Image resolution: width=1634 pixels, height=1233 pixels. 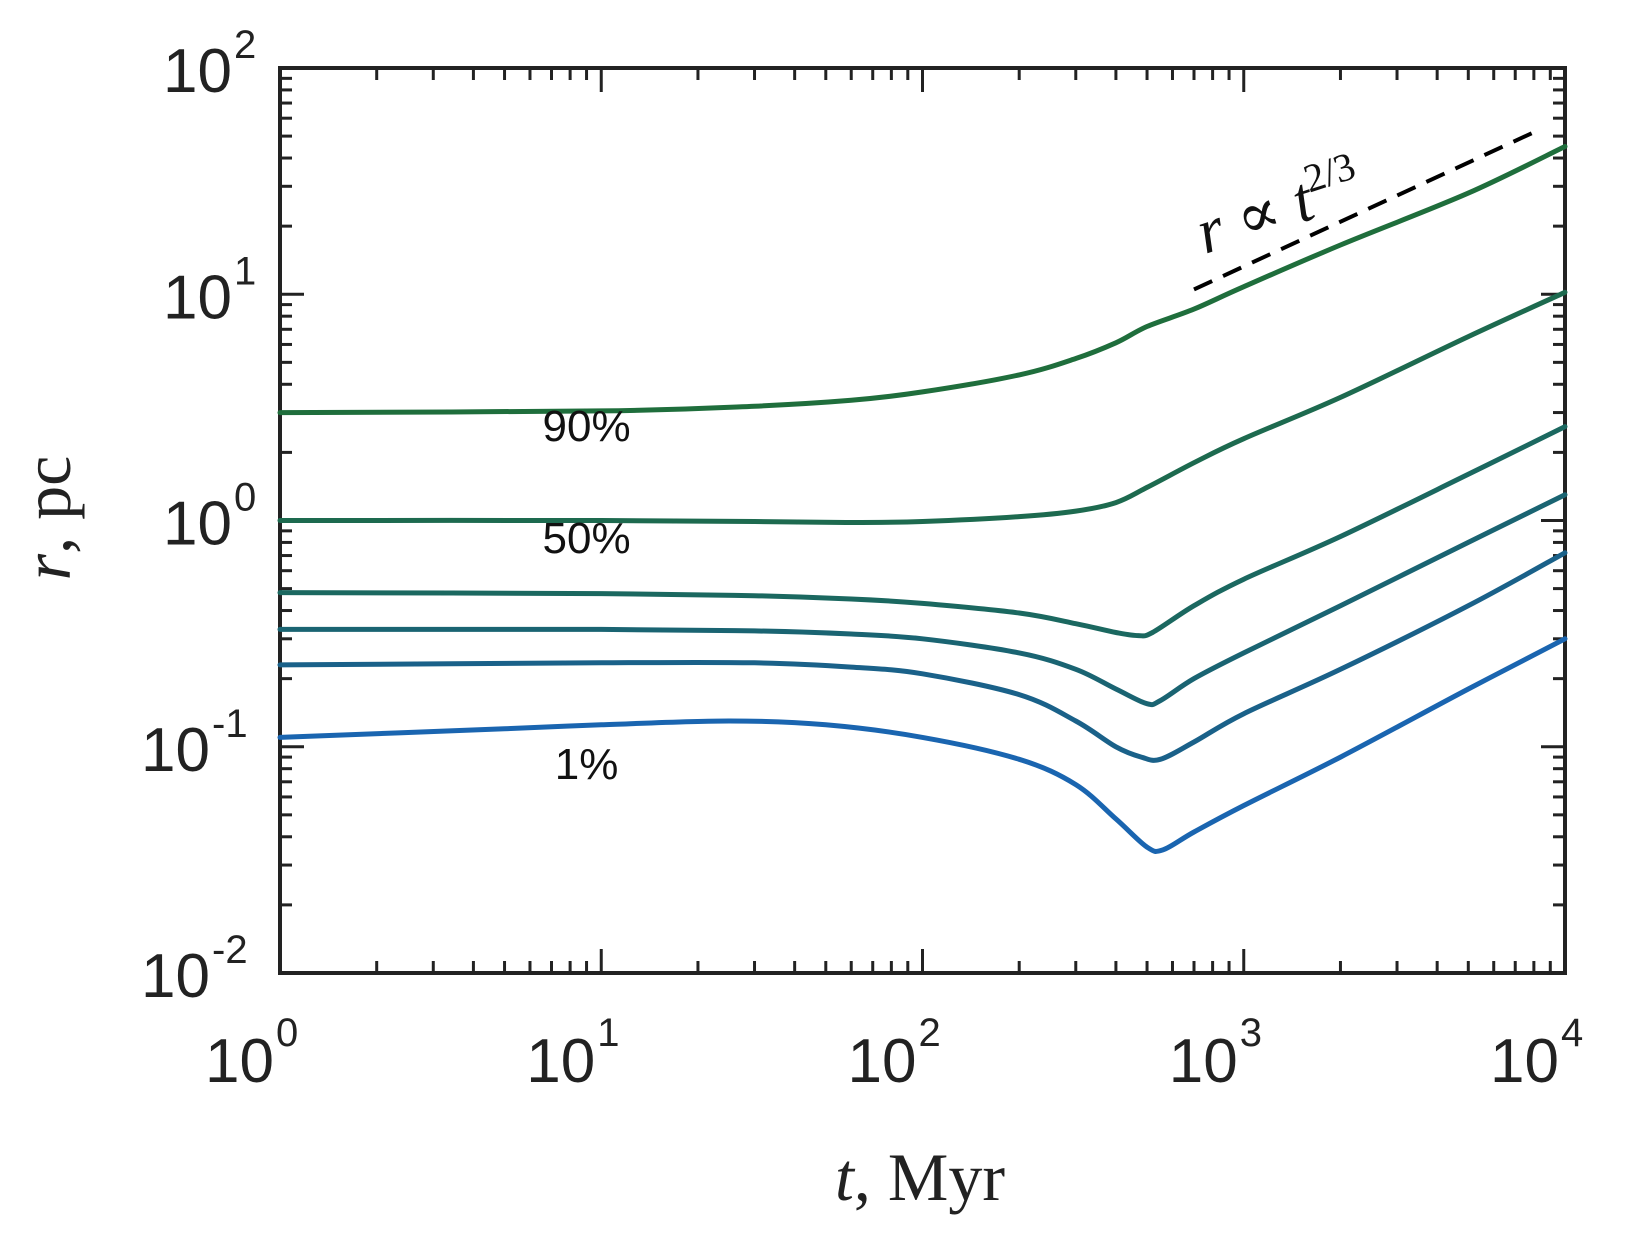 I want to click on y-tick-exponent: 2, so click(x=245, y=45).